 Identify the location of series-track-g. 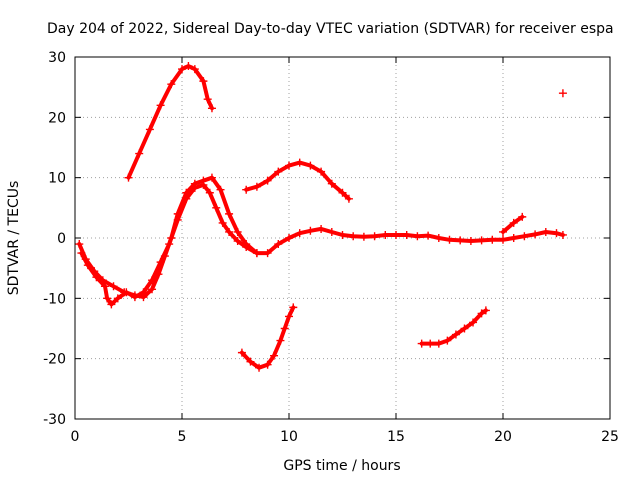
(453, 327).